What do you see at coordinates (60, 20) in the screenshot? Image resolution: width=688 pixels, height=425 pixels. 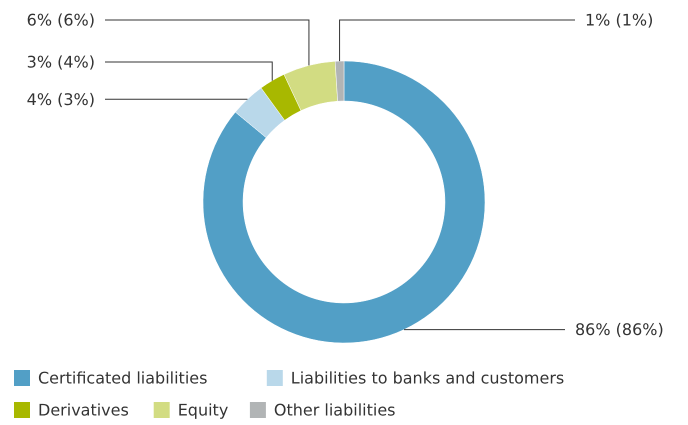 I see `data-label: 6% (6%)` at bounding box center [60, 20].